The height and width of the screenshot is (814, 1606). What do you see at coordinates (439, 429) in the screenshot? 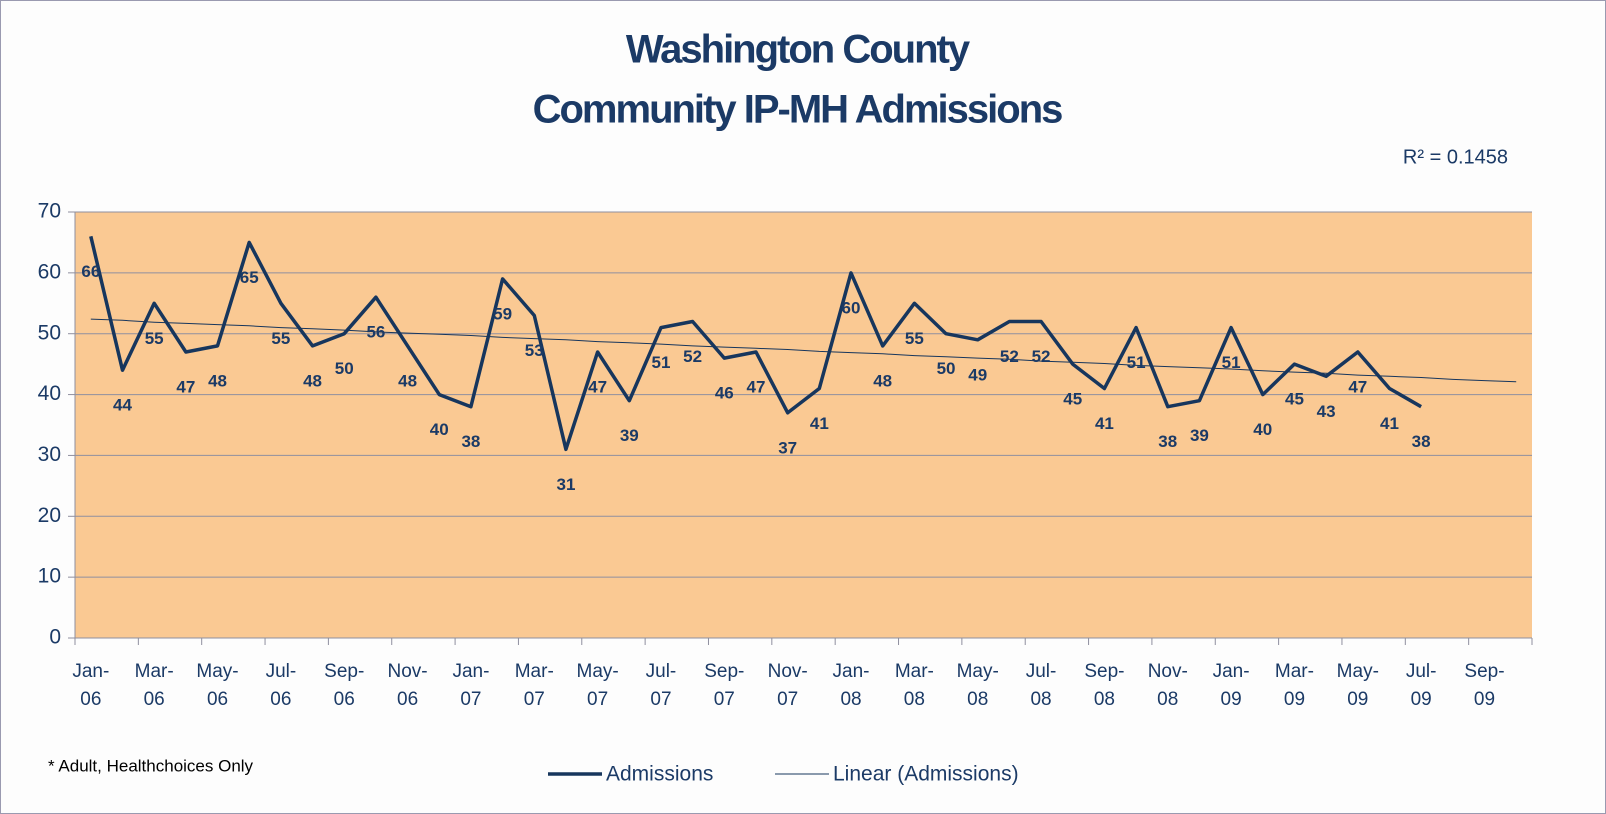
I see `data-label: 40` at bounding box center [439, 429].